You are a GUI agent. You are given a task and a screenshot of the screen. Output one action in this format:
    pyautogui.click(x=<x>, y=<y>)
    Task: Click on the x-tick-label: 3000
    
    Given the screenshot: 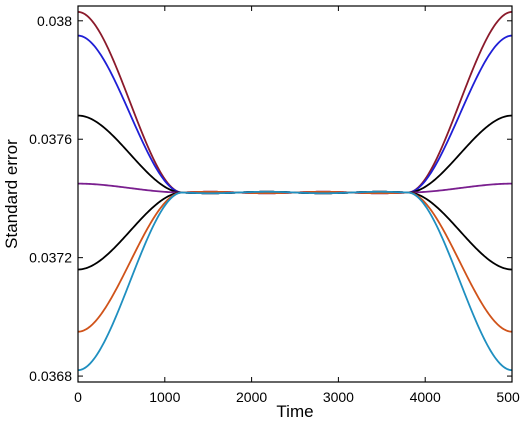 What is the action you would take?
    pyautogui.click(x=338, y=397)
    